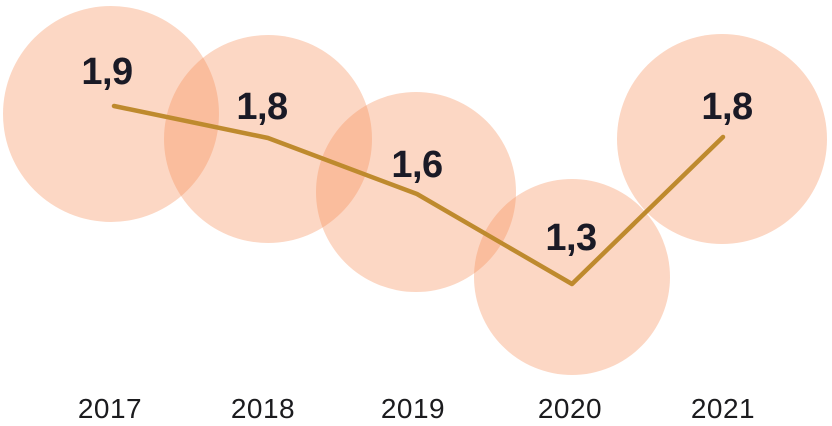  What do you see at coordinates (111, 114) in the screenshot?
I see `bubble-2017` at bounding box center [111, 114].